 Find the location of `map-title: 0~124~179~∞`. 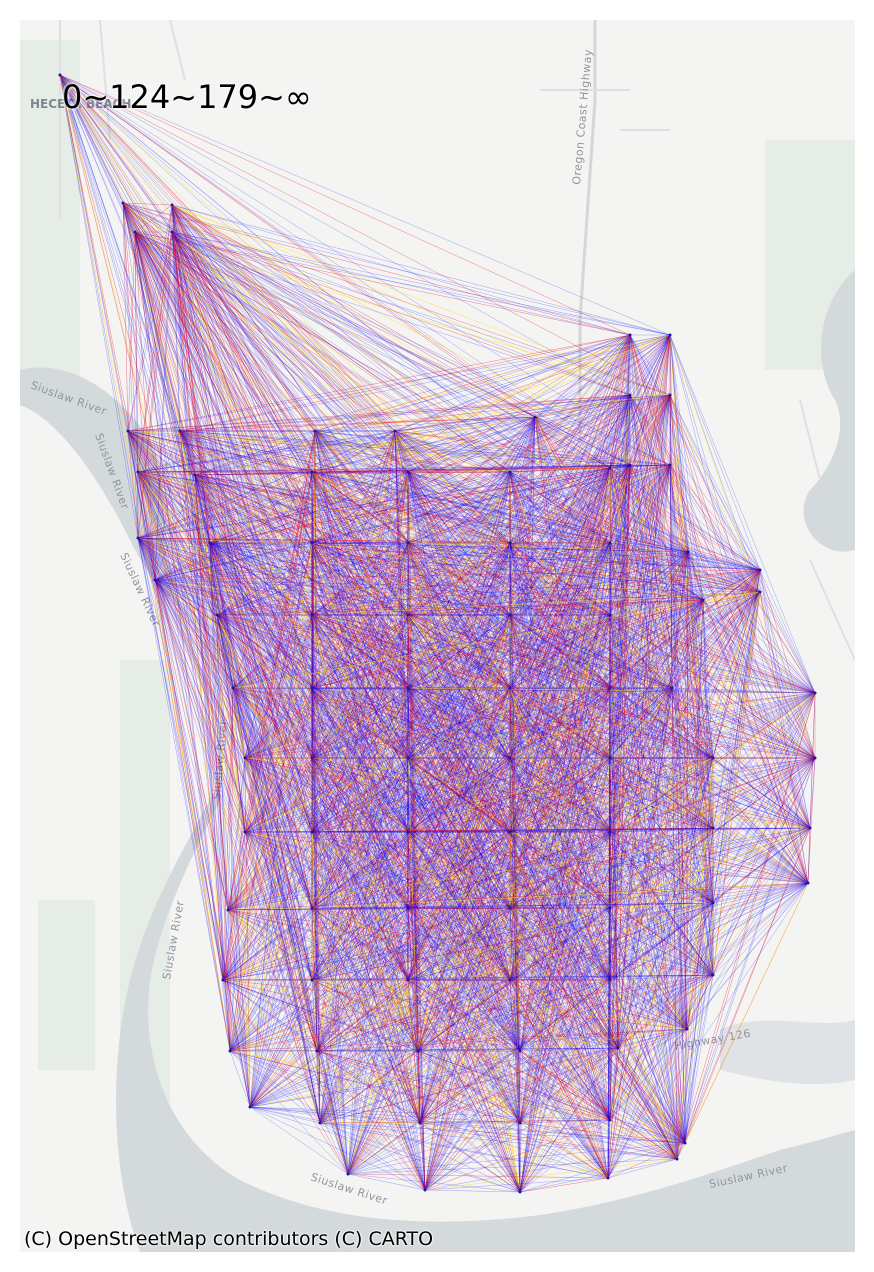

map-title: 0~124~179~∞ is located at coordinates (187, 97).